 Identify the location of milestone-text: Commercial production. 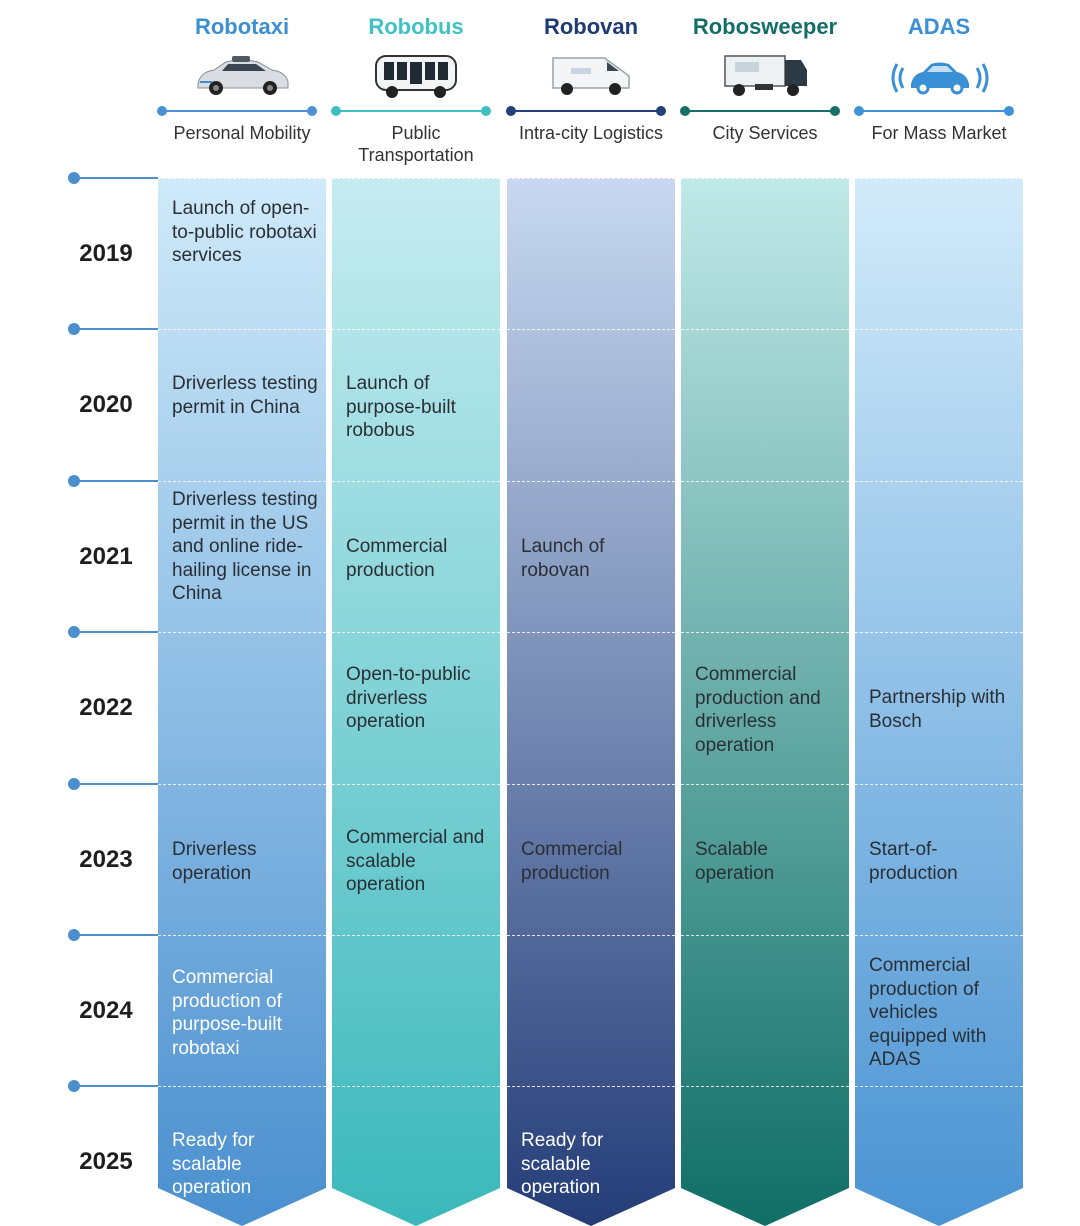
(572, 861).